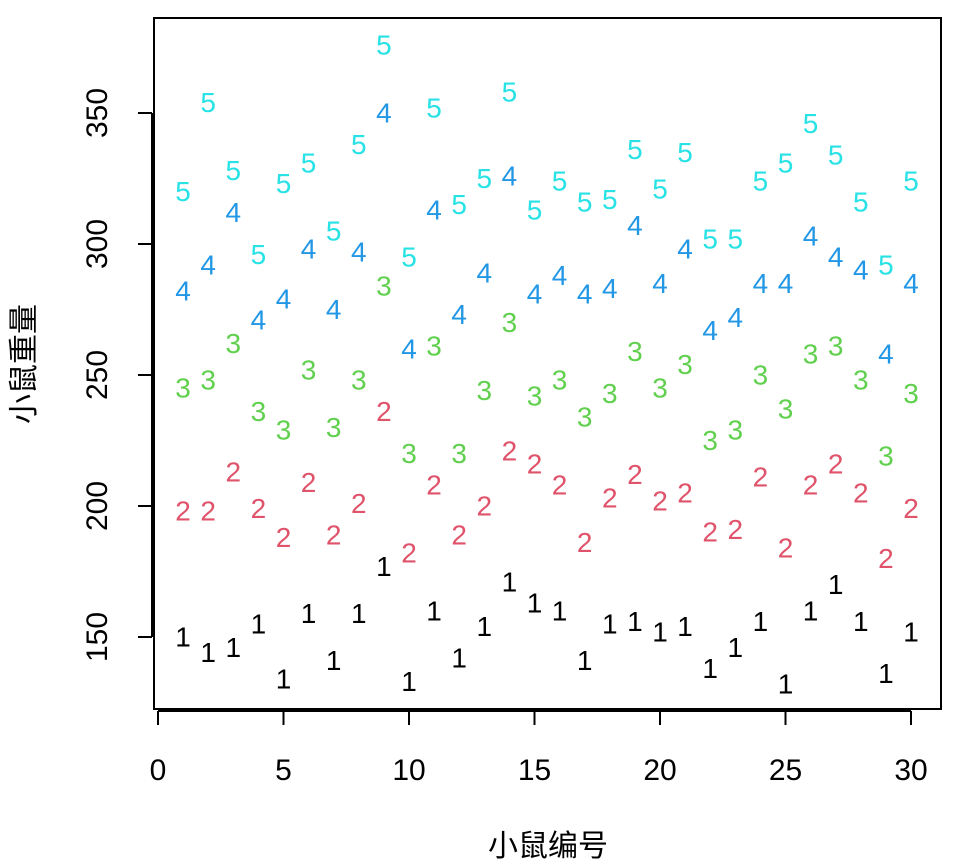 The height and width of the screenshot is (864, 960). I want to click on x-tick-label: 30, so click(910, 770).